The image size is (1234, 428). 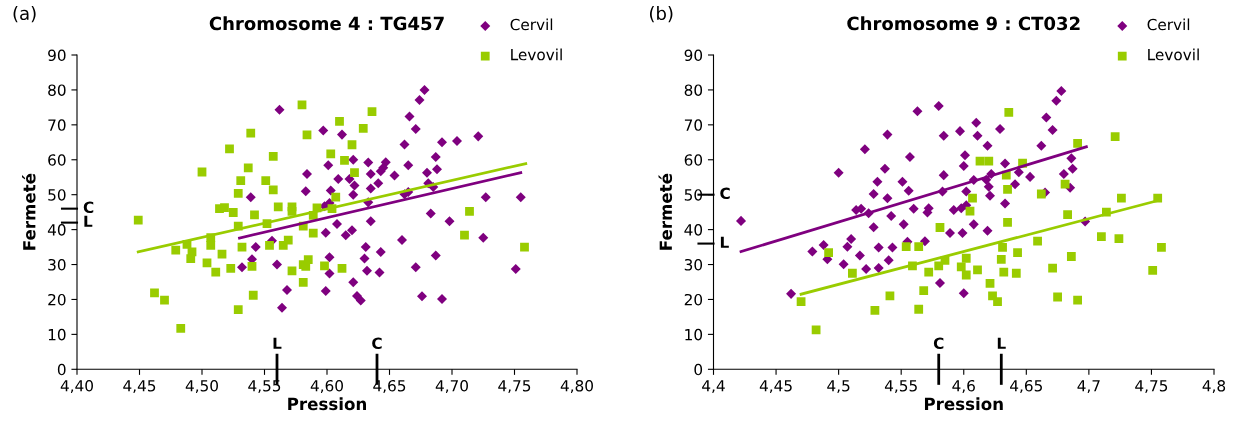 I want to click on text: (b), so click(x=661, y=14).